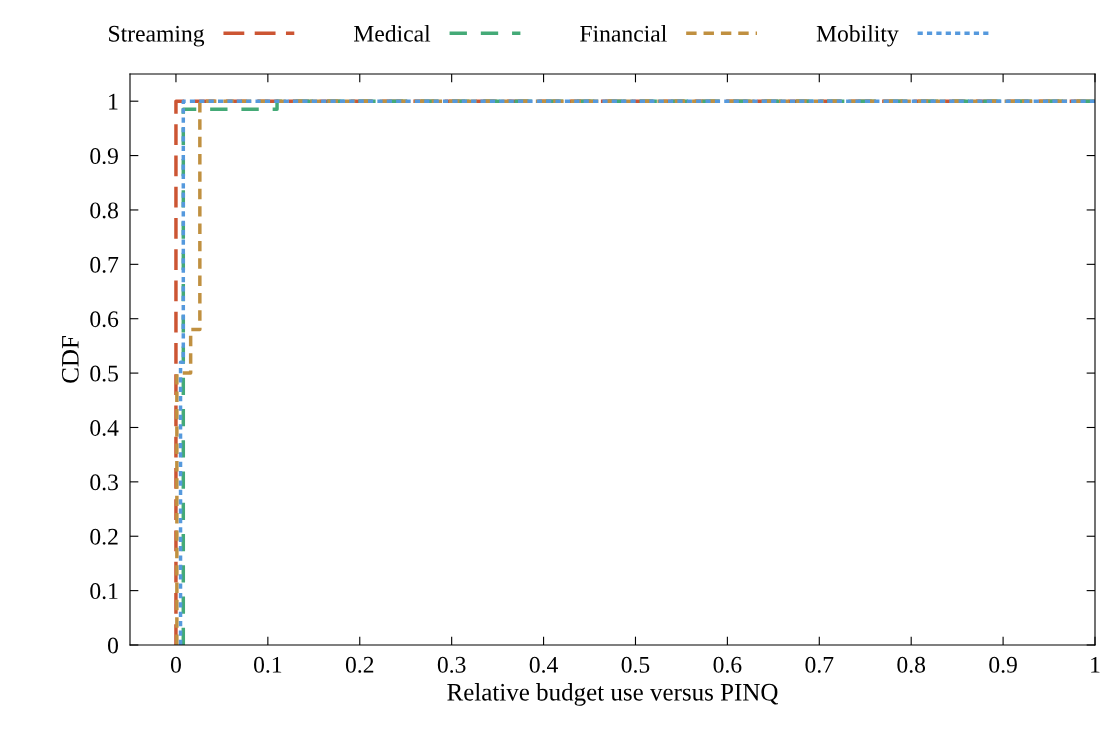 The width and height of the screenshot is (1107, 736). What do you see at coordinates (104, 156) in the screenshot?
I see `y-tick-label: 0.9` at bounding box center [104, 156].